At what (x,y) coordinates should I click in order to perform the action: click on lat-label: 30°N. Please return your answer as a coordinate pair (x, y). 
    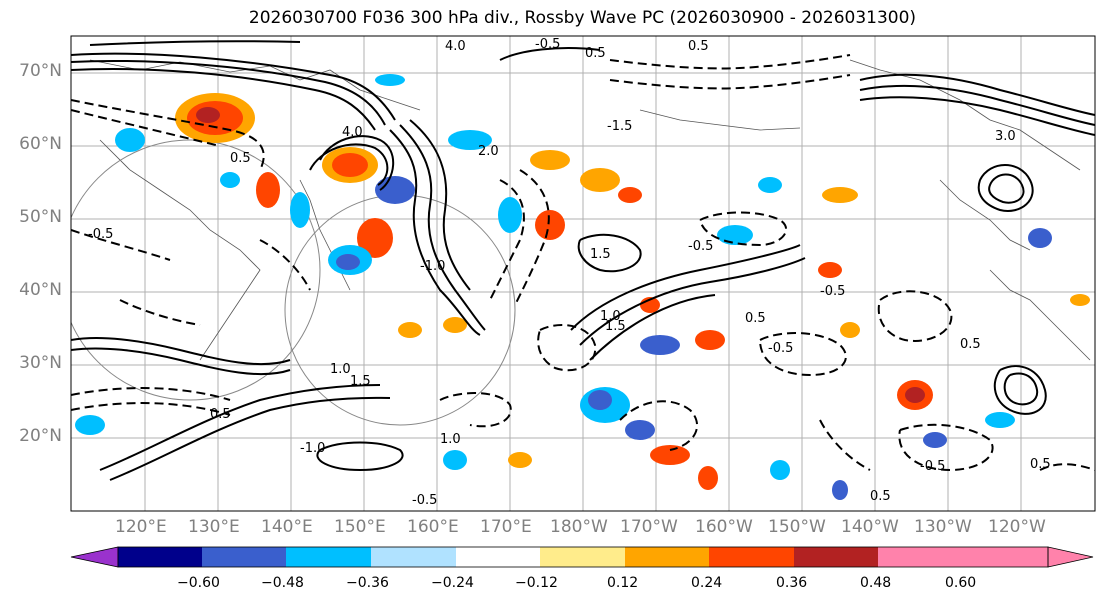
    Looking at the image, I should click on (40, 363).